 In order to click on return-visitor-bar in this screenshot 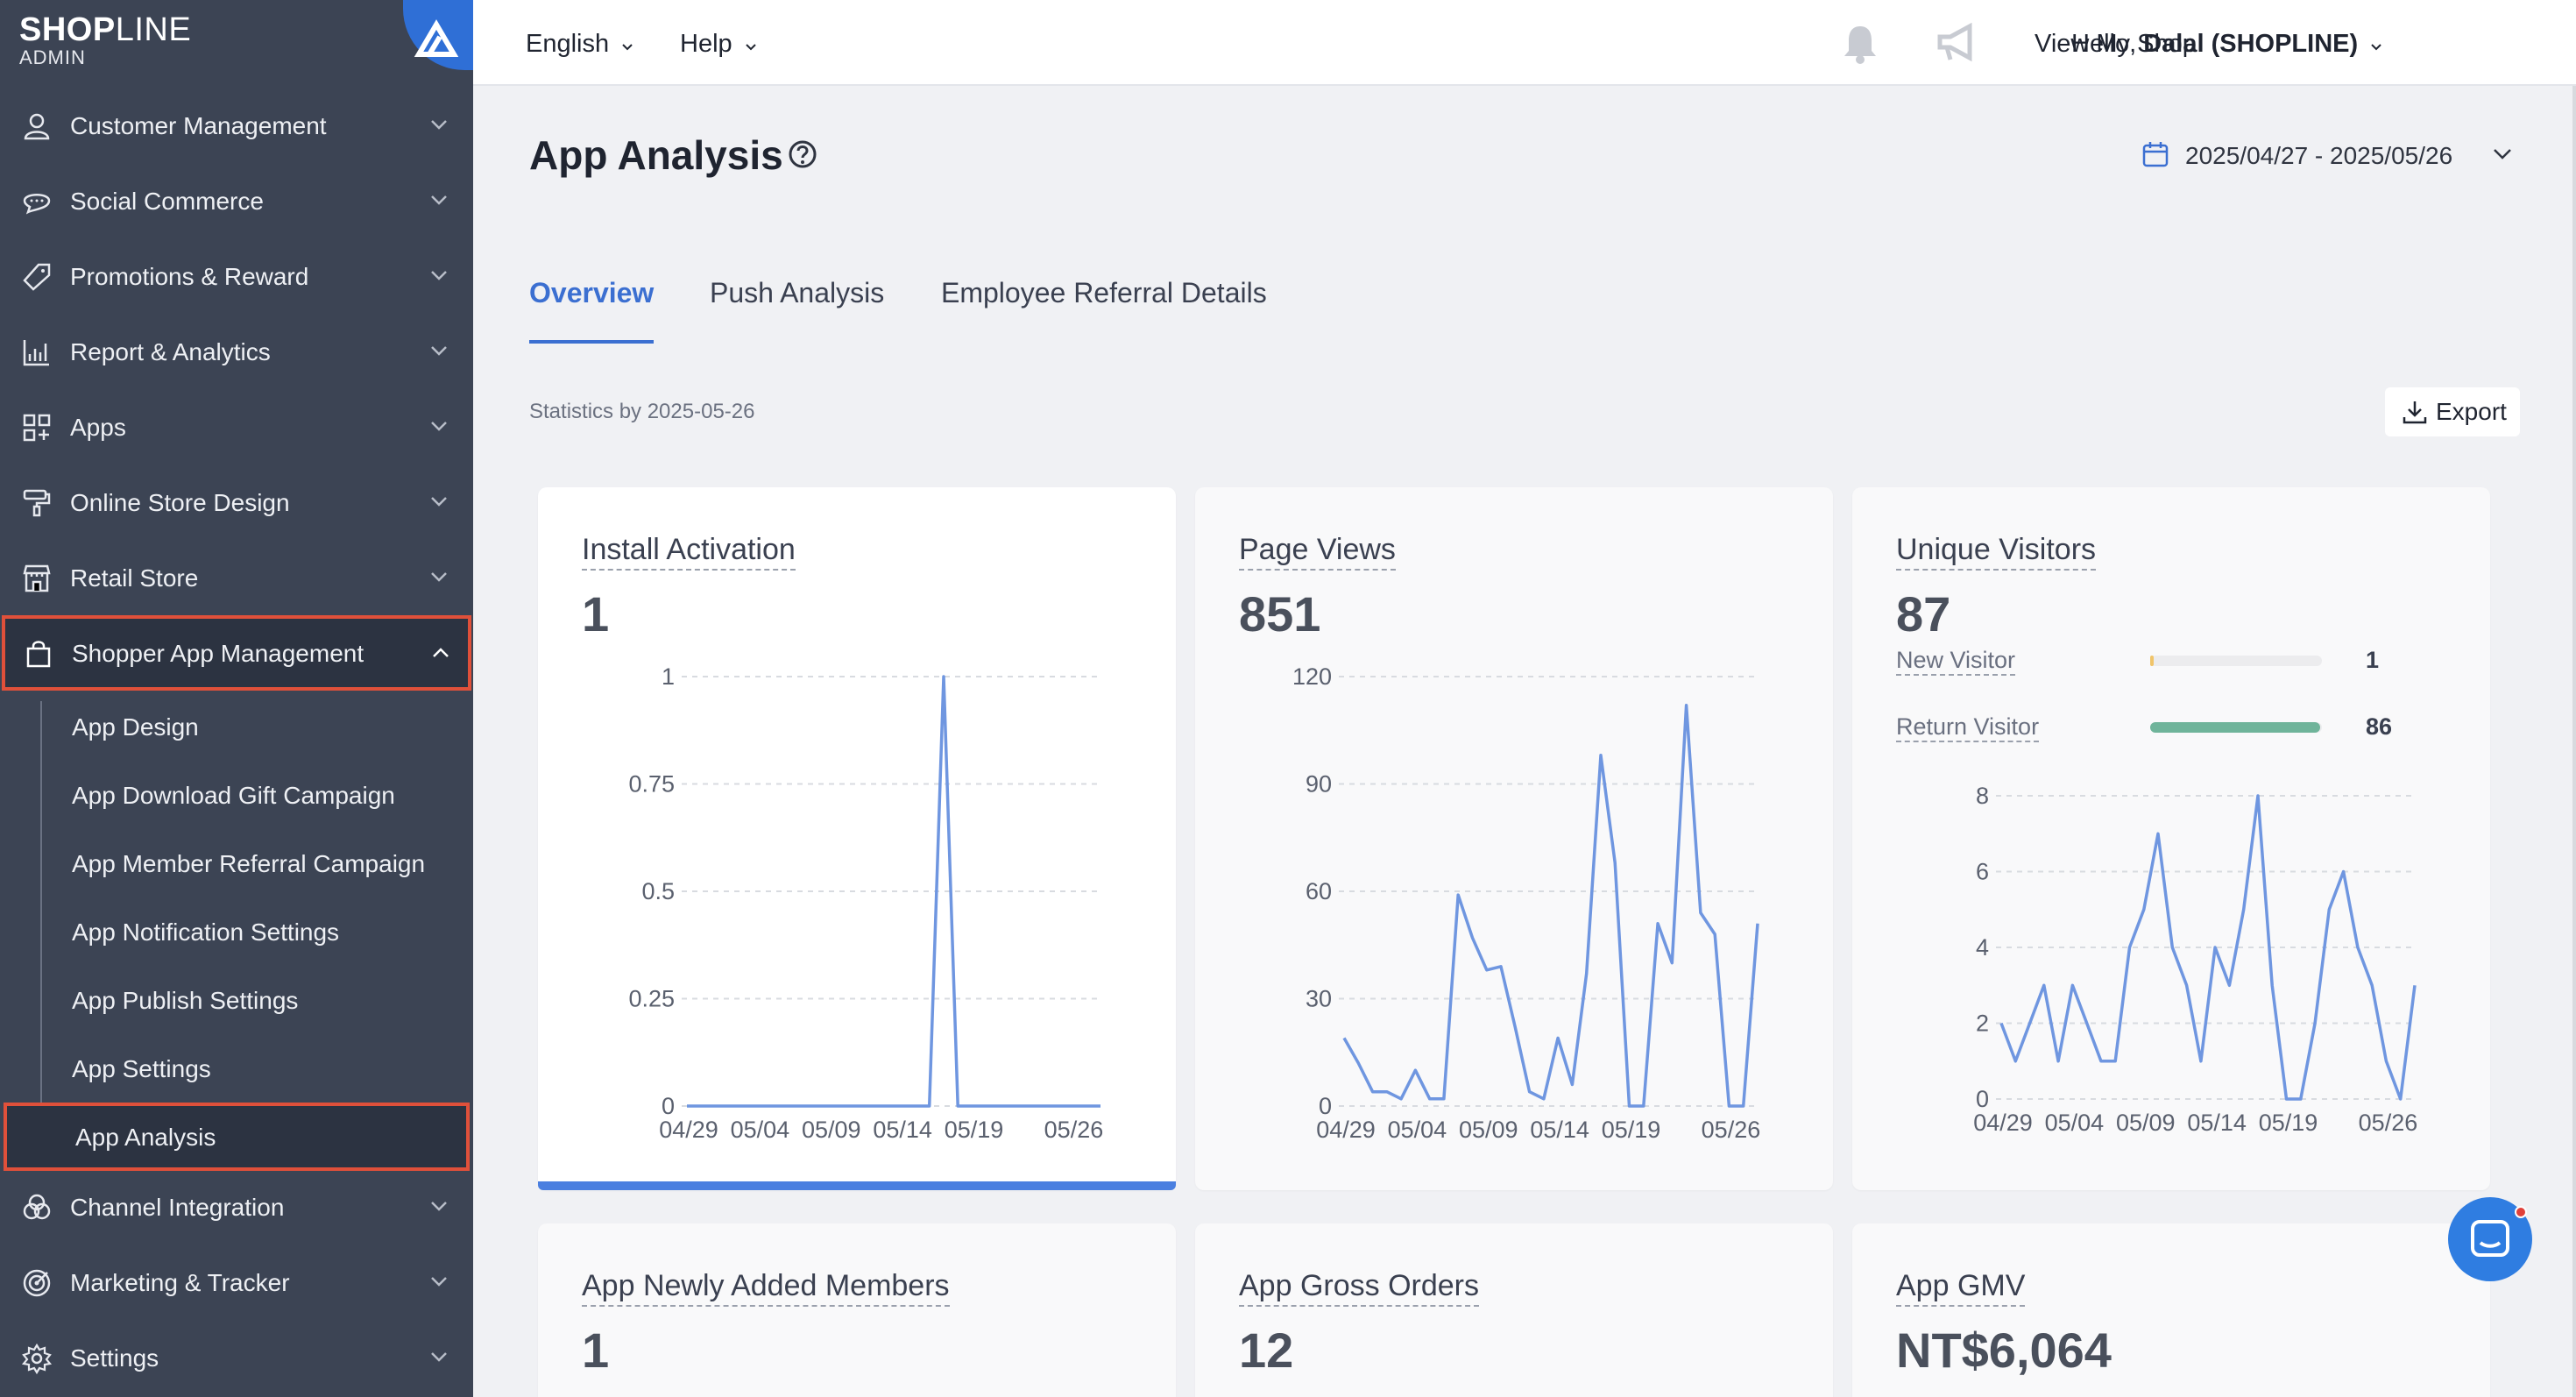, I will do `click(2236, 728)`.